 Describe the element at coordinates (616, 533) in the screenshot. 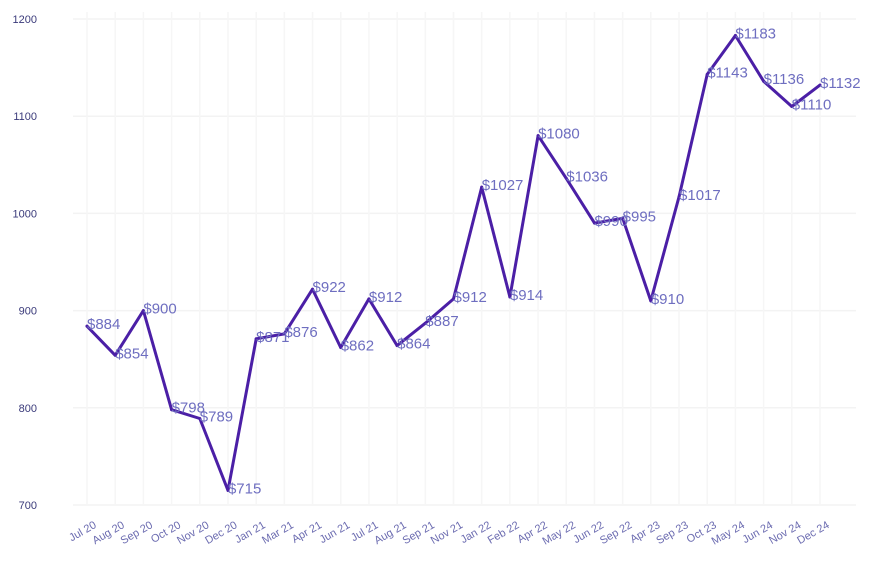

I see `x-tick-label: Sep 22` at that location.